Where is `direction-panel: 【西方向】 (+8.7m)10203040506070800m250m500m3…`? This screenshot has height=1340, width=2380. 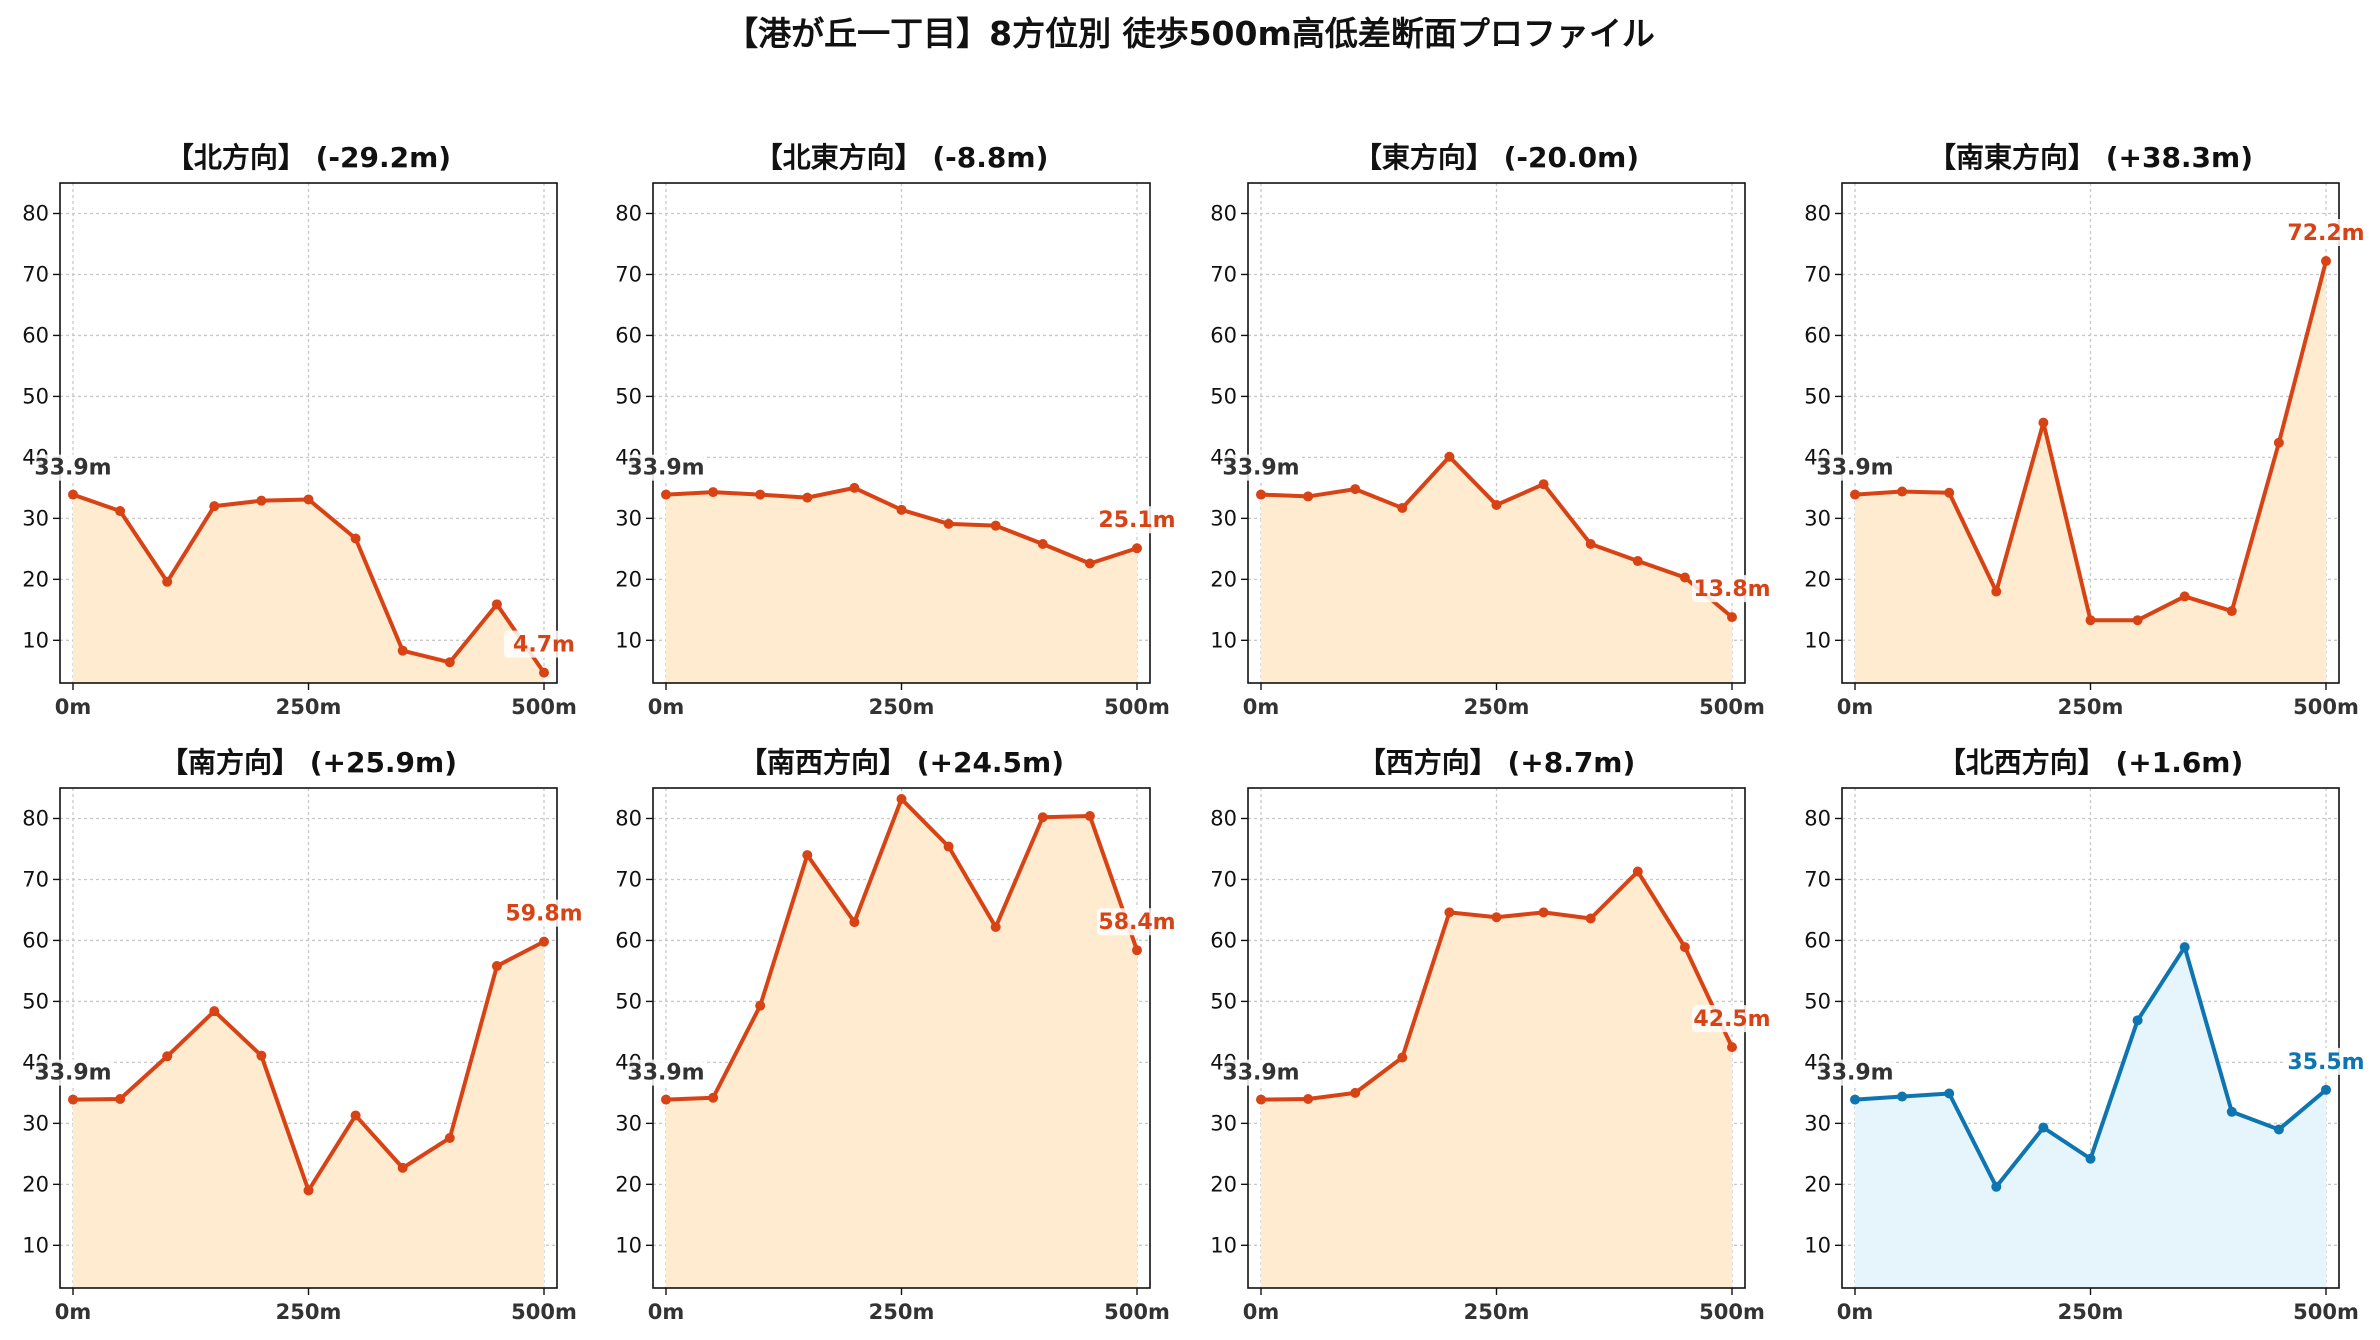 direction-panel: 【西方向】 (+8.7m)10203040506070800m250m500m3… is located at coordinates (1491, 1035).